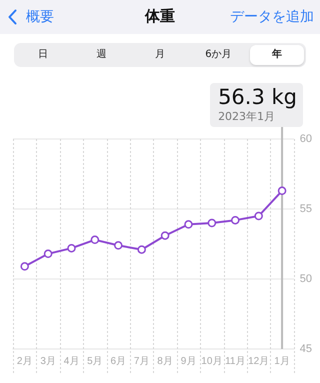 Image resolution: width=320 pixels, height=383 pixels. I want to click on text: データを追加, so click(272, 17).